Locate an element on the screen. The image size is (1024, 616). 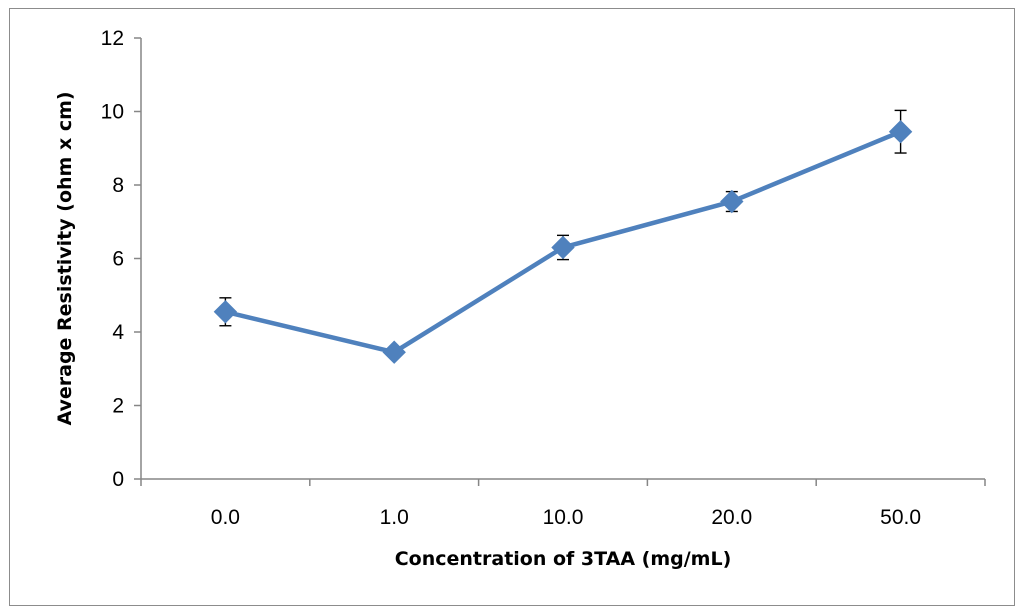
x-tick-label: 0.0 is located at coordinates (225, 517).